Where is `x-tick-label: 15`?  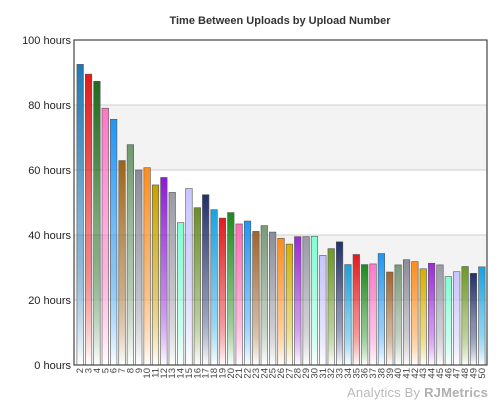 x-tick-label: 15 is located at coordinates (189, 373).